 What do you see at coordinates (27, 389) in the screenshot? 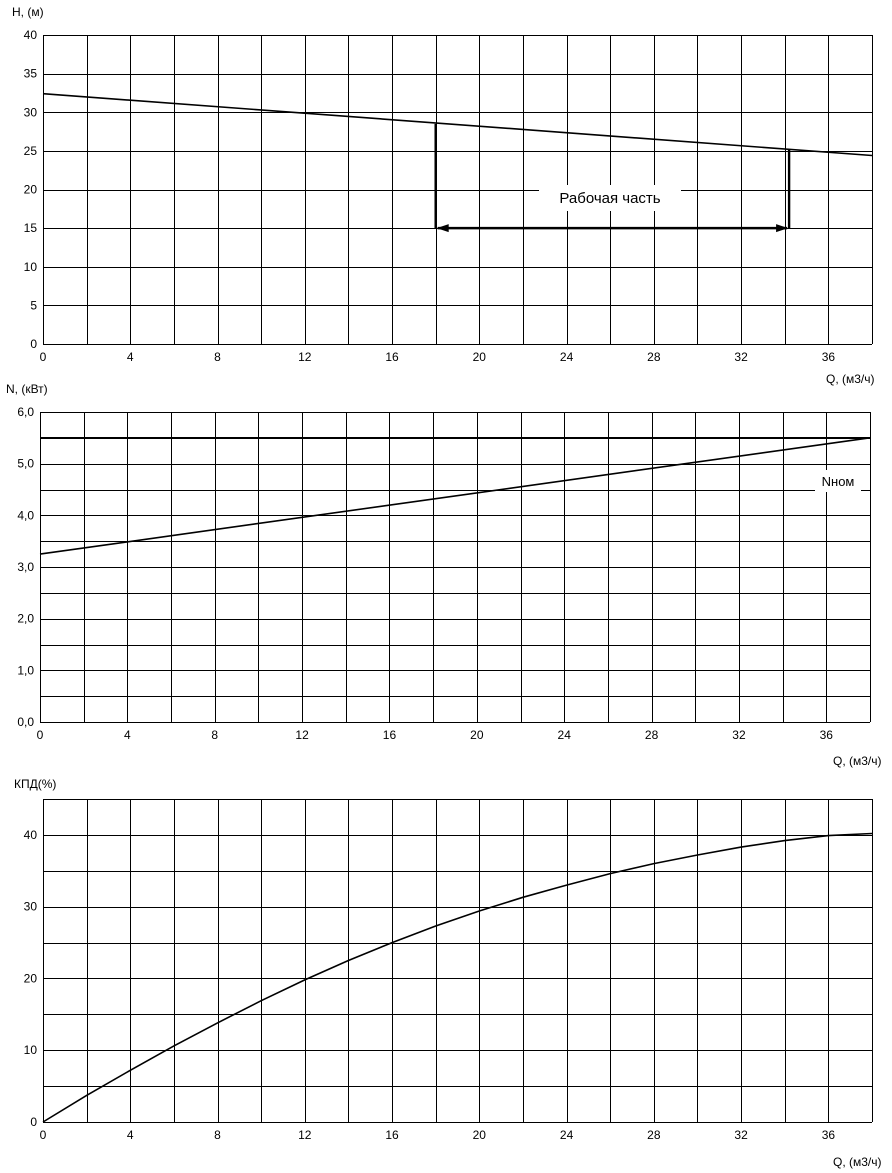
I see `y-axis-label: N, (кВт)` at bounding box center [27, 389].